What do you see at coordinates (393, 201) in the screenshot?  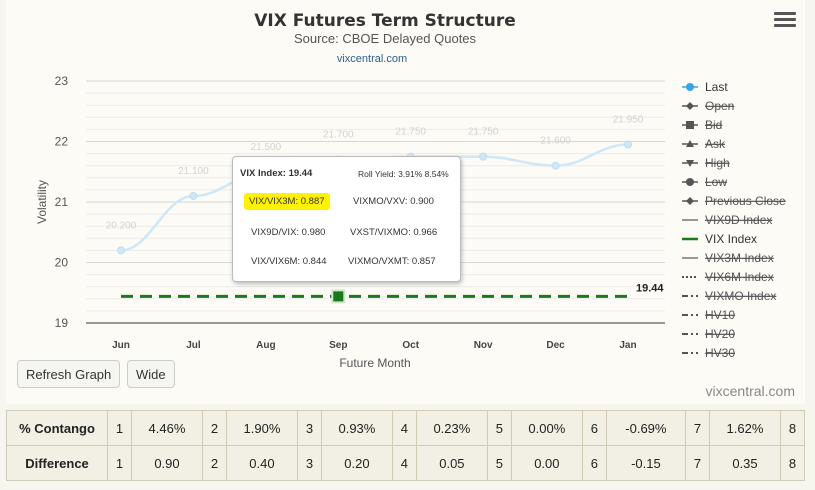 I see `tooltip-vixmo-vxv: VIXMO/VXV: 0.900` at bounding box center [393, 201].